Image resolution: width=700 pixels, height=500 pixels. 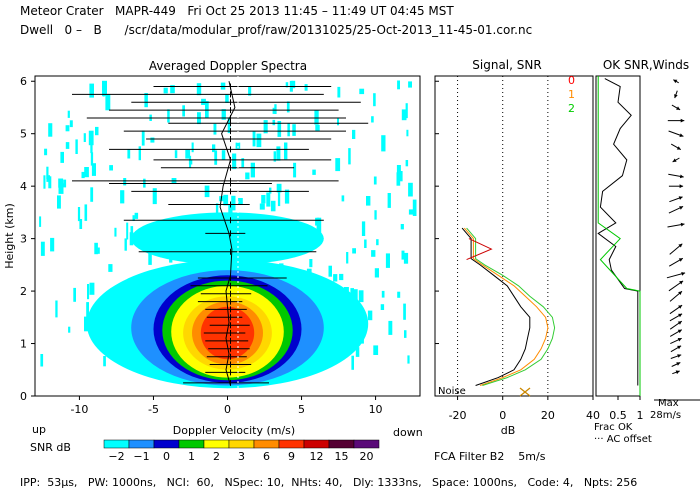 I want to click on legend-1: 1, so click(x=571, y=94).